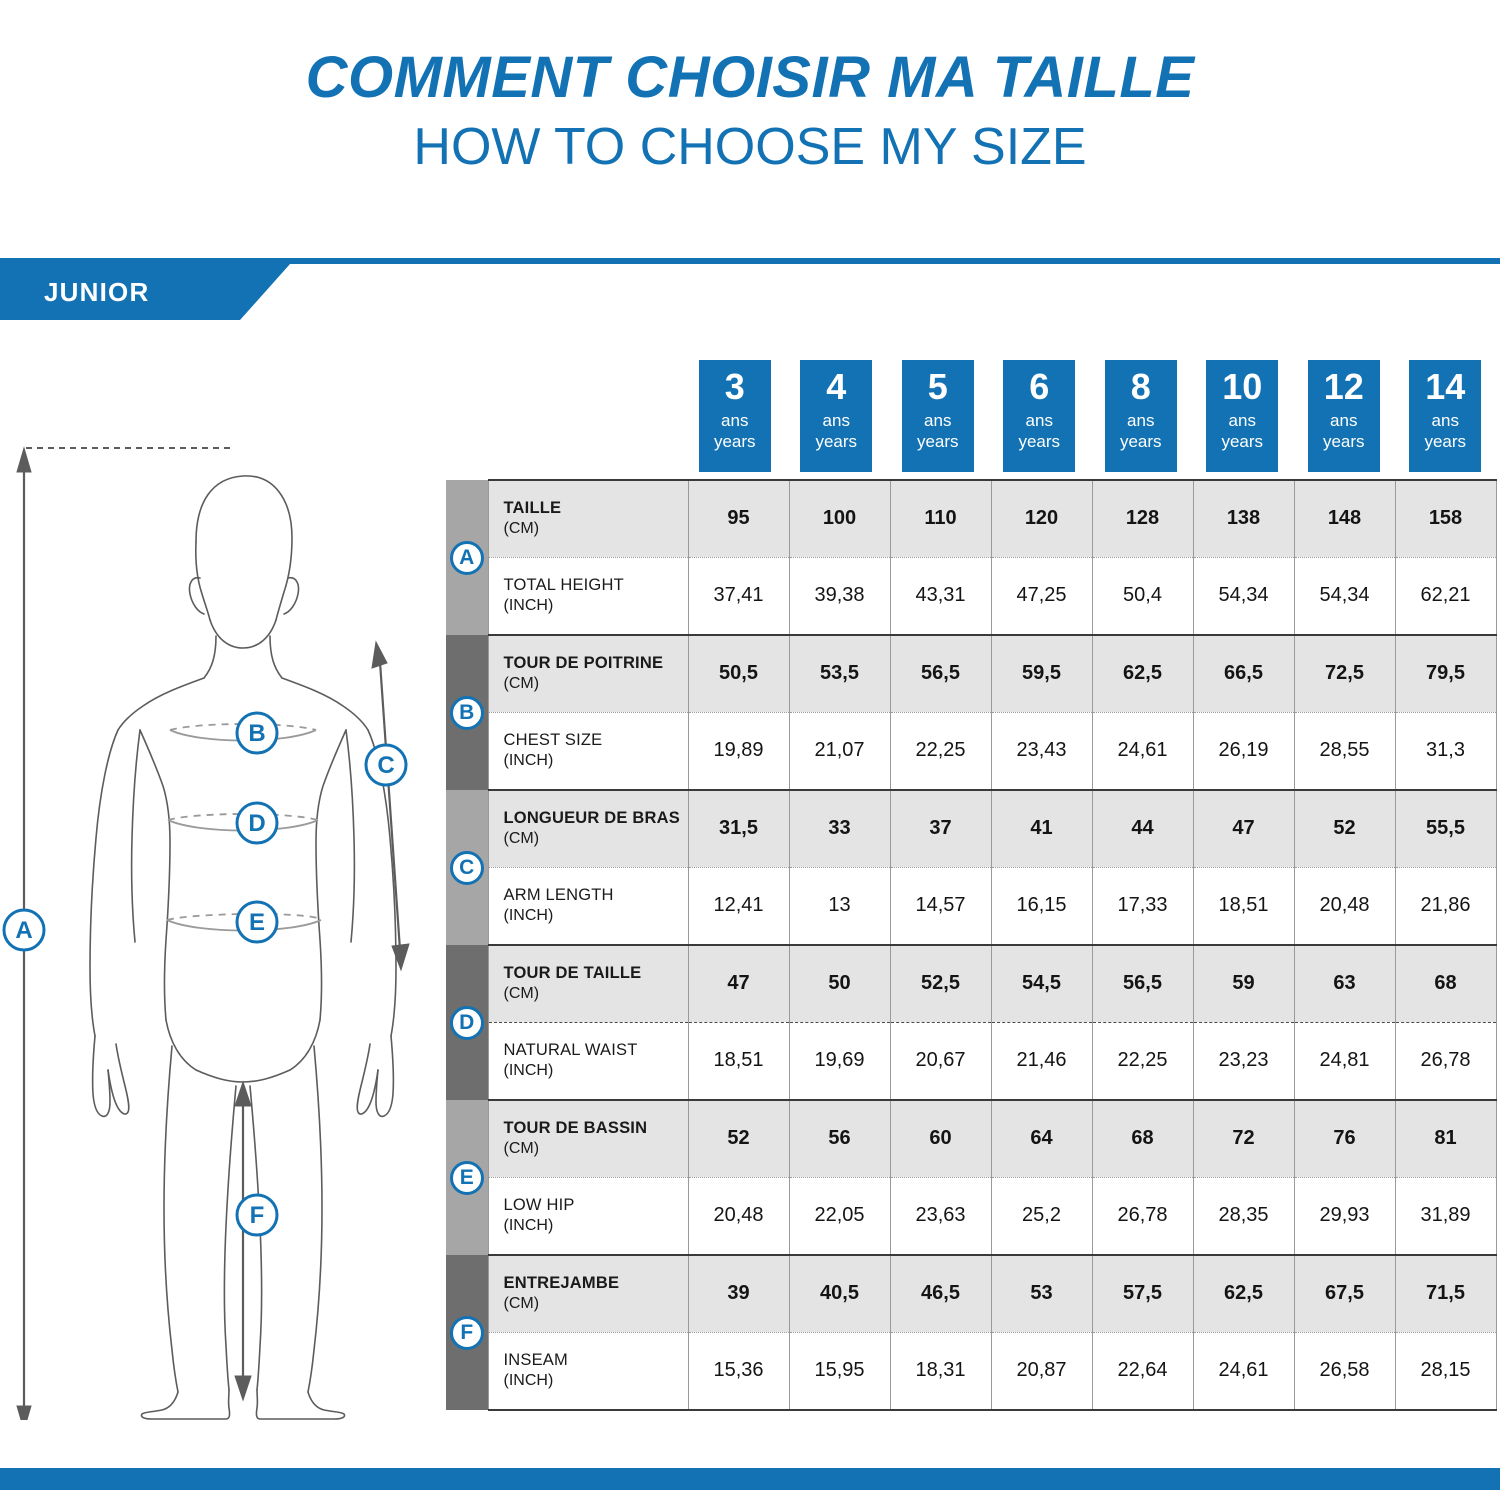 This screenshot has width=1500, height=1500. I want to click on label-text: NATURAL WAIST, so click(570, 1049).